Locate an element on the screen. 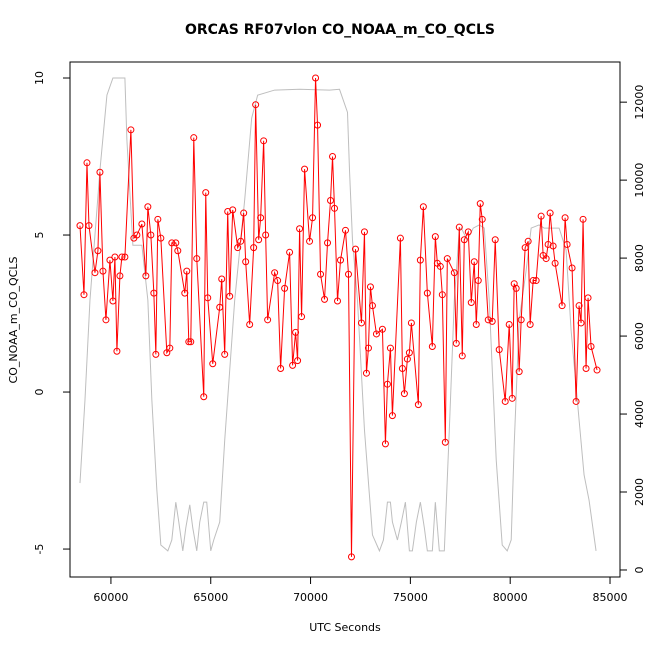 This screenshot has width=650, height=654. x-tick-label: 65000 is located at coordinates (210, 597).